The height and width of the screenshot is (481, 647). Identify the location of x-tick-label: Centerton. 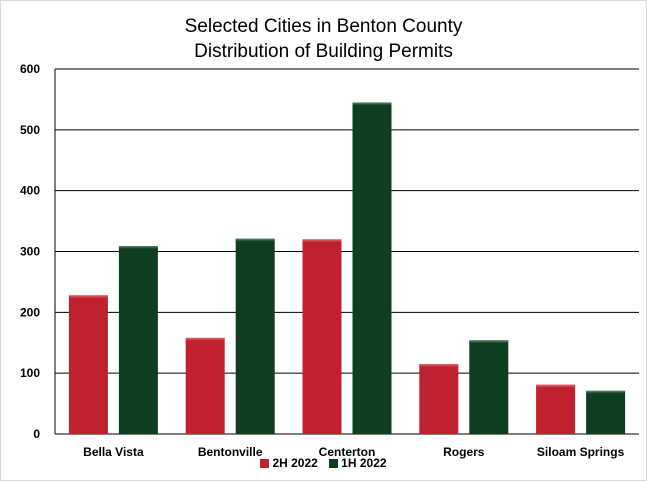
(347, 452).